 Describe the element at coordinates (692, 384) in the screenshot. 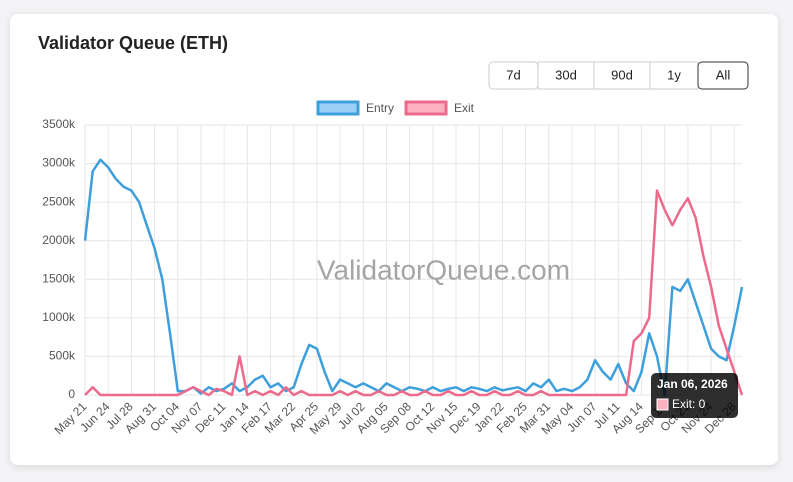

I see `tooltip-title: Jan 06, 2026` at that location.